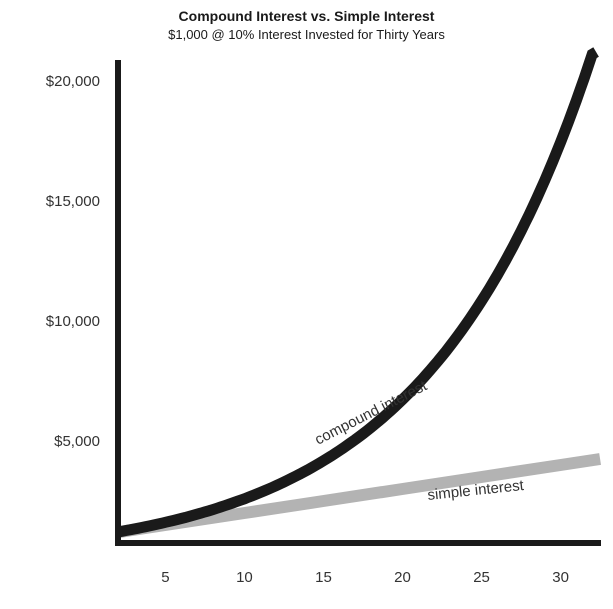 Image resolution: width=613 pixels, height=609 pixels. What do you see at coordinates (73, 201) in the screenshot?
I see `y-tick-label: $15,000` at bounding box center [73, 201].